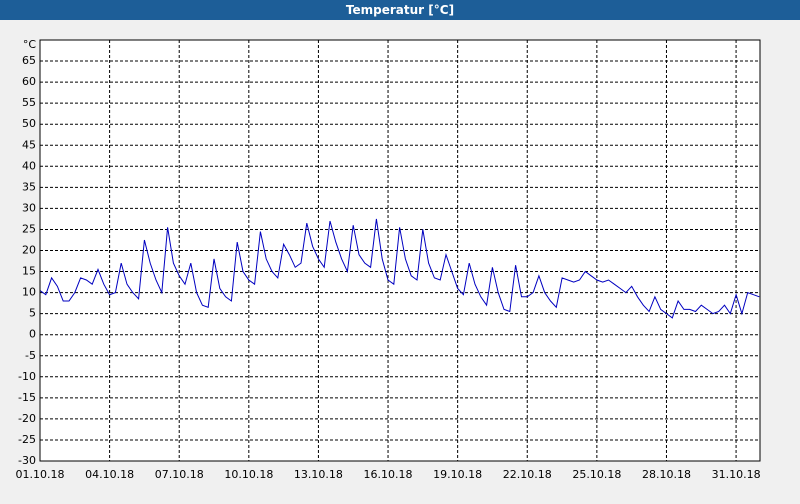 The image size is (800, 504). Describe the element at coordinates (29, 165) in the screenshot. I see `y-tick-label: 40` at that location.